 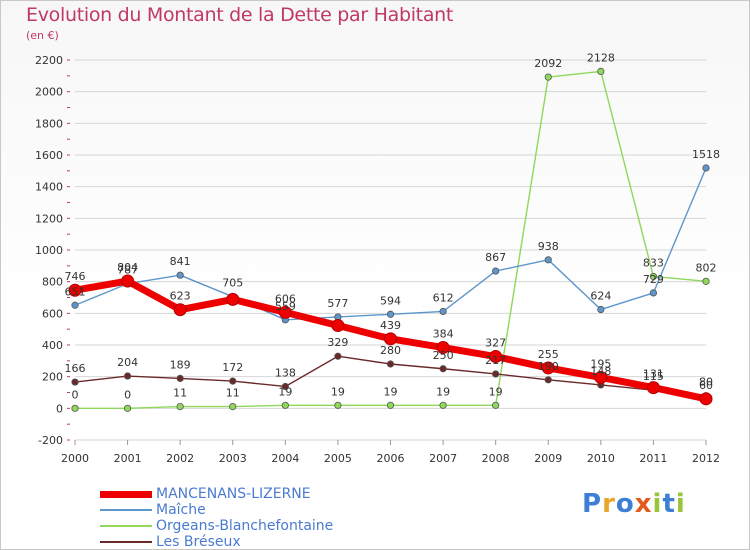 What do you see at coordinates (601, 458) in the screenshot?
I see `x-tick-label: 2010` at bounding box center [601, 458].